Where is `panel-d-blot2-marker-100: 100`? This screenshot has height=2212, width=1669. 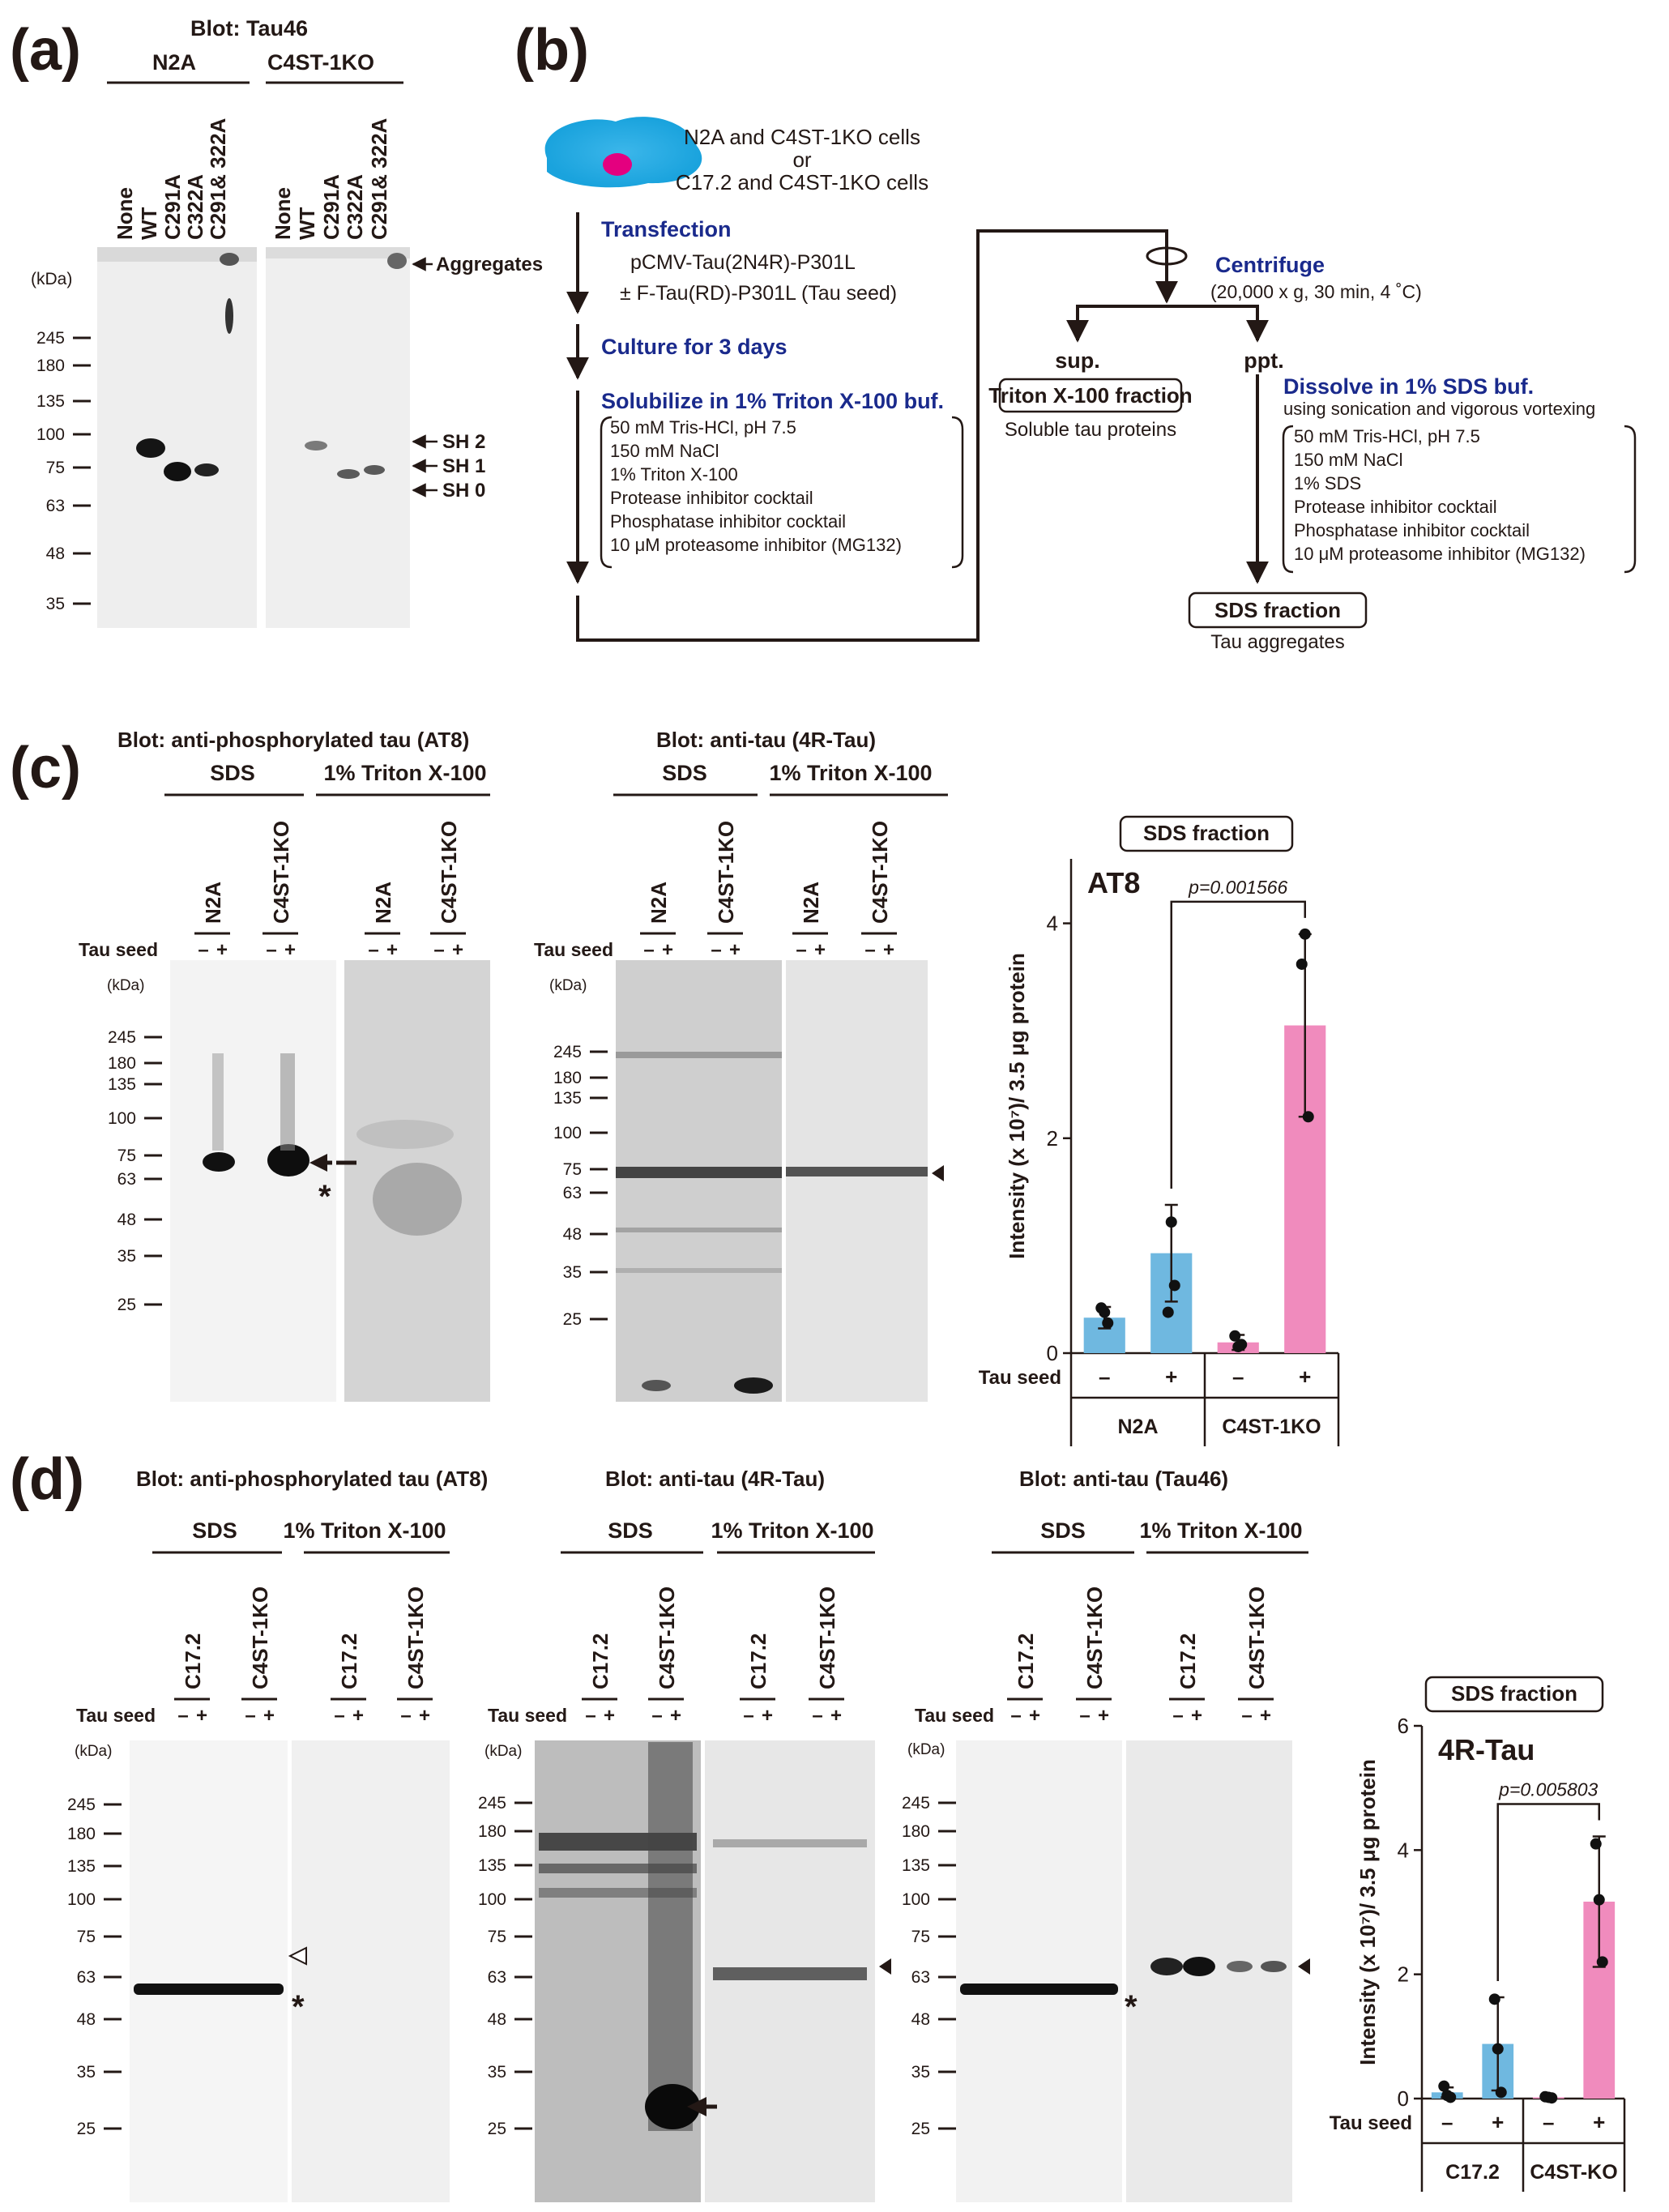 panel-d-blot2-marker-100: 100 is located at coordinates (492, 1899).